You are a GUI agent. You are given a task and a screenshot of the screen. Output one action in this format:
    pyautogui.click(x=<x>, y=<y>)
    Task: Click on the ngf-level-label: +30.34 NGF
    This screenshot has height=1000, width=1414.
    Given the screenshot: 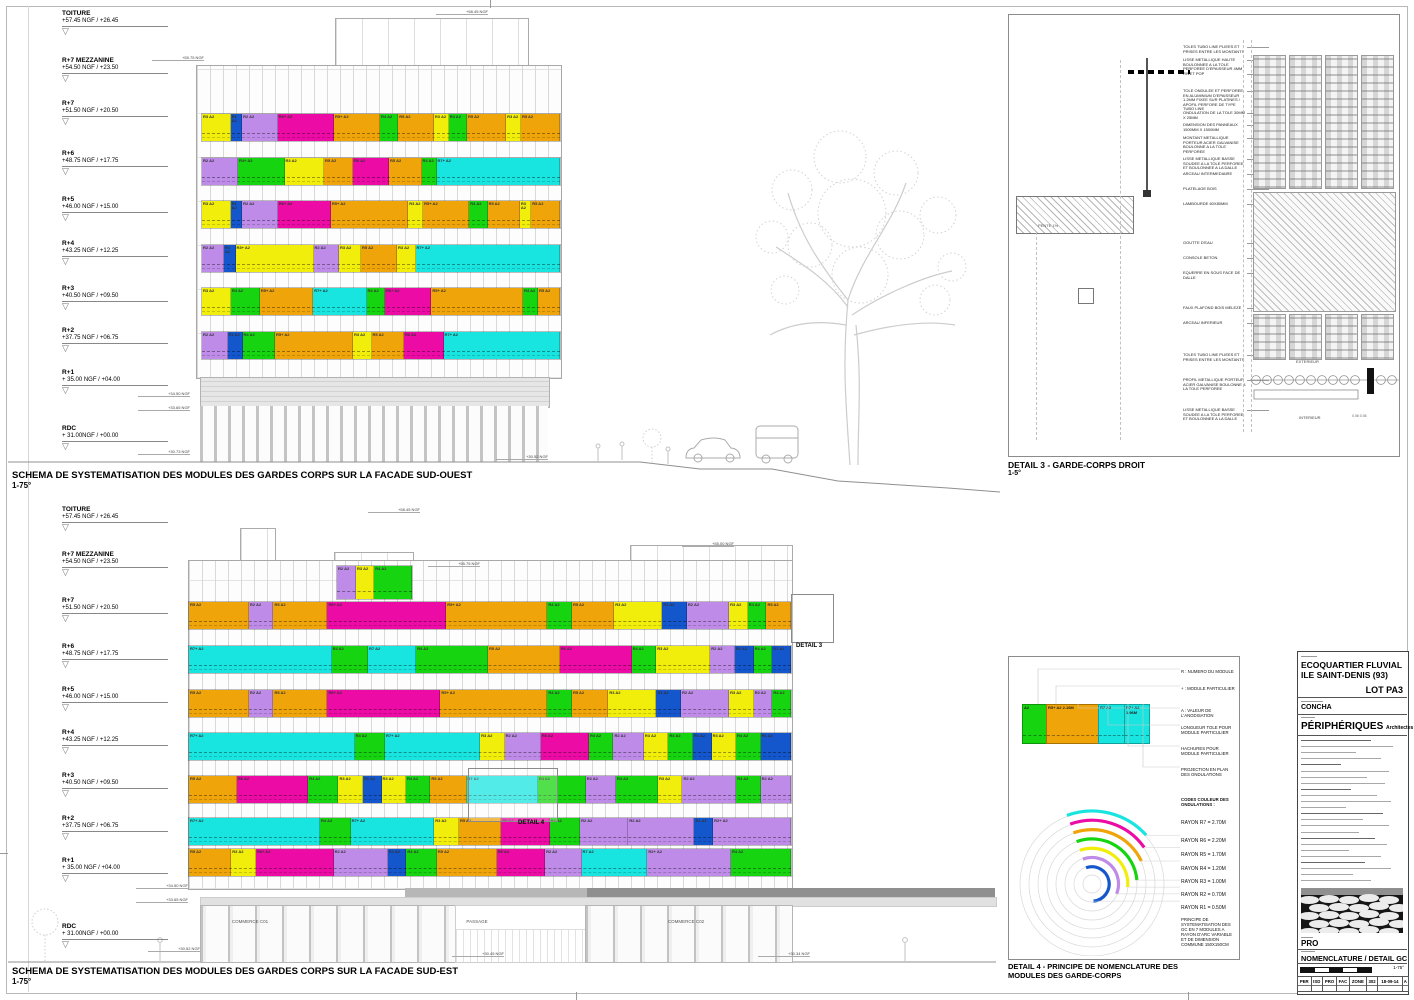 What is the action you would take?
    pyautogui.click(x=784, y=954)
    